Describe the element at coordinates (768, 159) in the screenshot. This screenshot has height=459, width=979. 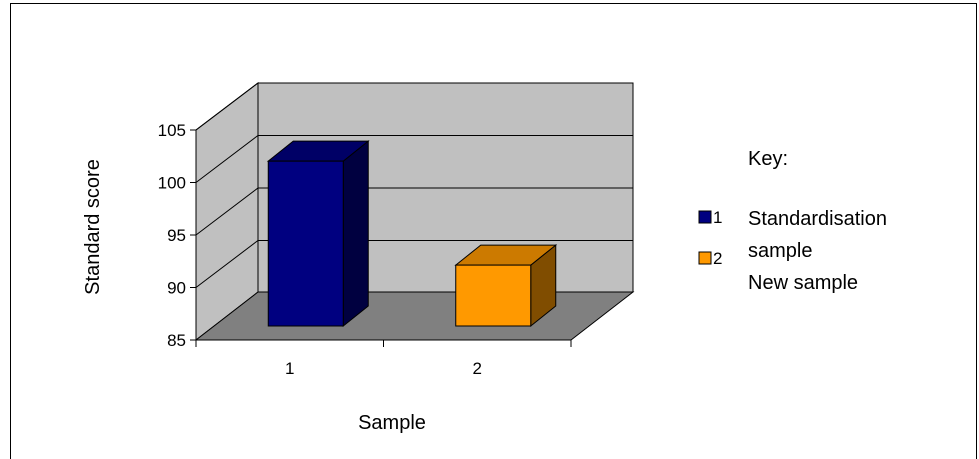
I see `legend-title: Key:` at that location.